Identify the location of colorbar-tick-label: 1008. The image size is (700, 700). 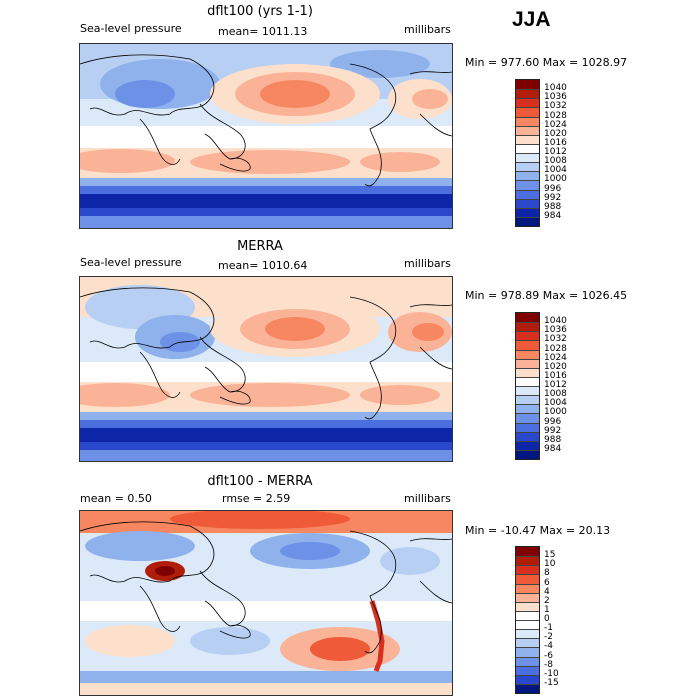
(555, 394).